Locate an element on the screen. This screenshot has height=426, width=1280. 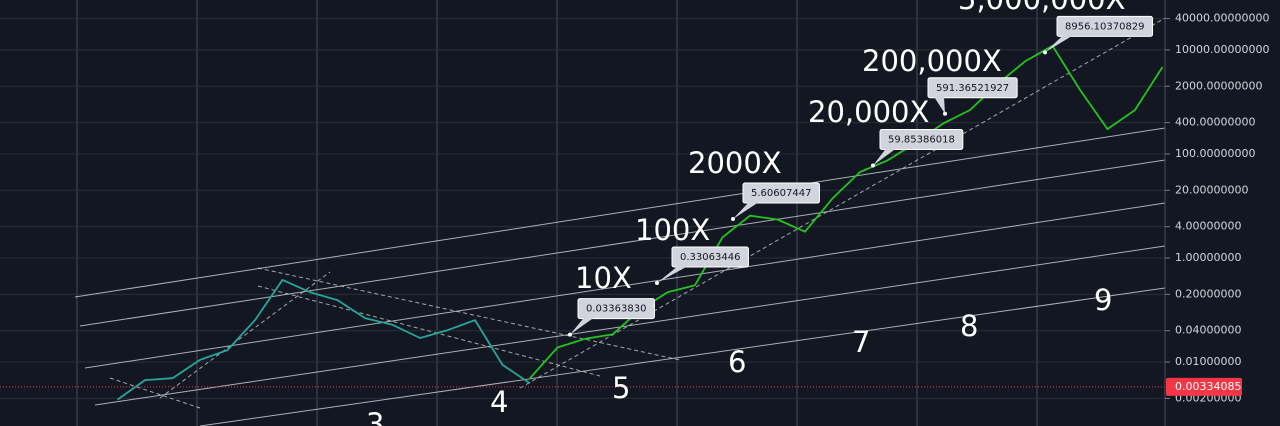
y-tick-label: 4.00000000 is located at coordinates (1208, 226).